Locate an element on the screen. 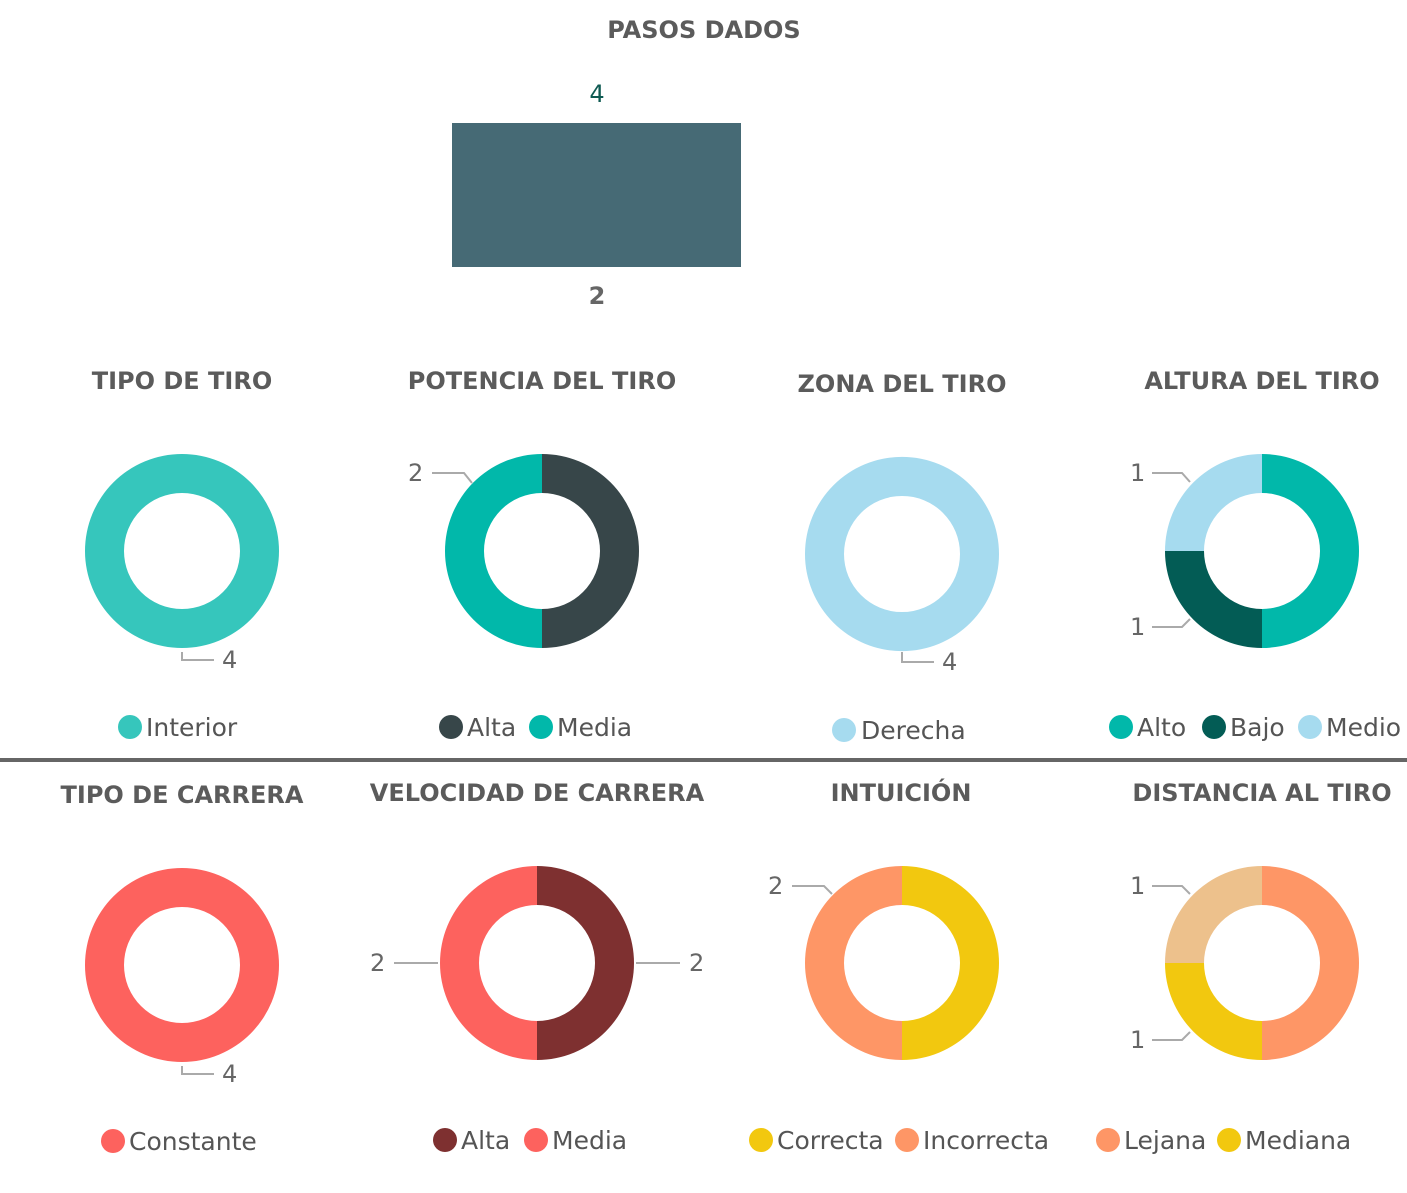  donut-zona-del-tiro is located at coordinates (902, 554).